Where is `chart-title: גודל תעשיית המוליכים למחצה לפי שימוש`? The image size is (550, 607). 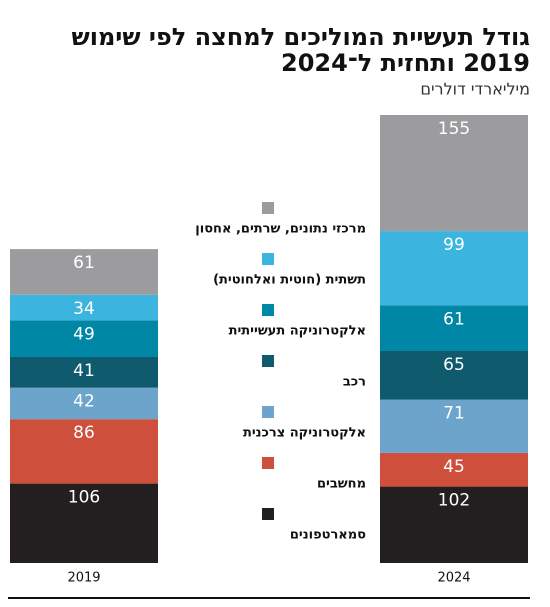 chart-title: גודל תעשיית המוליכים למחצה לפי שימוש is located at coordinates (301, 37).